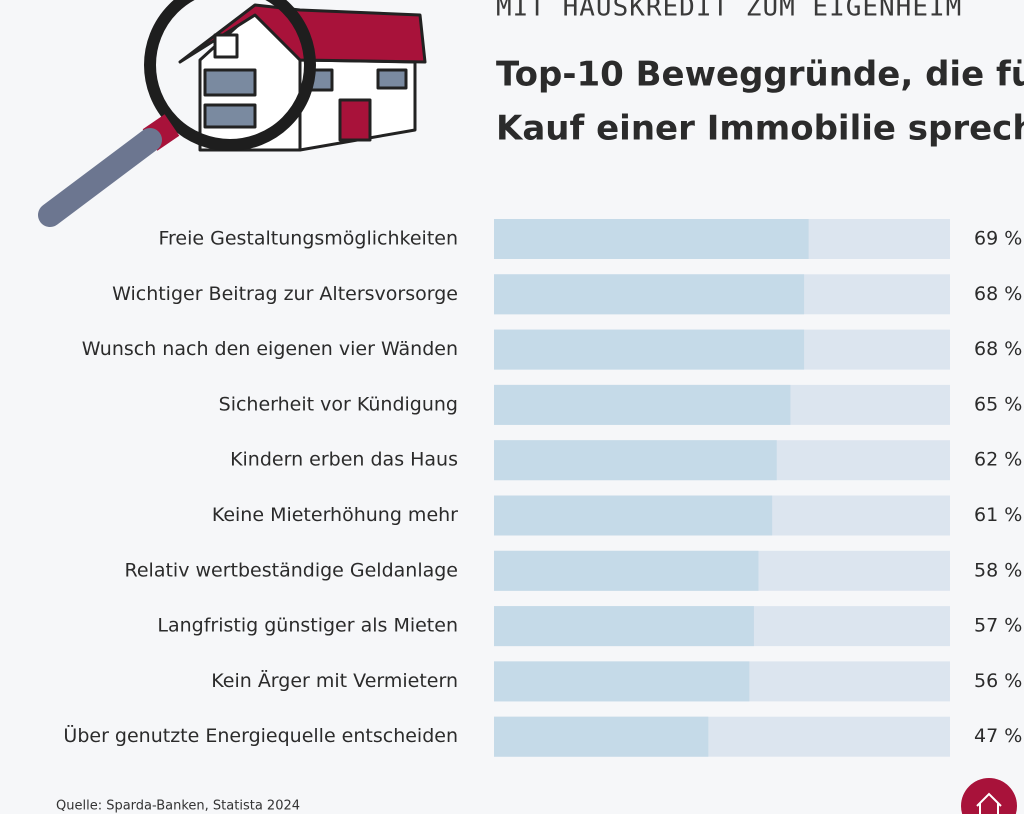 Image resolution: width=1024 pixels, height=814 pixels. I want to click on category-label: Freie Gestaltungsmöglichkeiten, so click(308, 239).